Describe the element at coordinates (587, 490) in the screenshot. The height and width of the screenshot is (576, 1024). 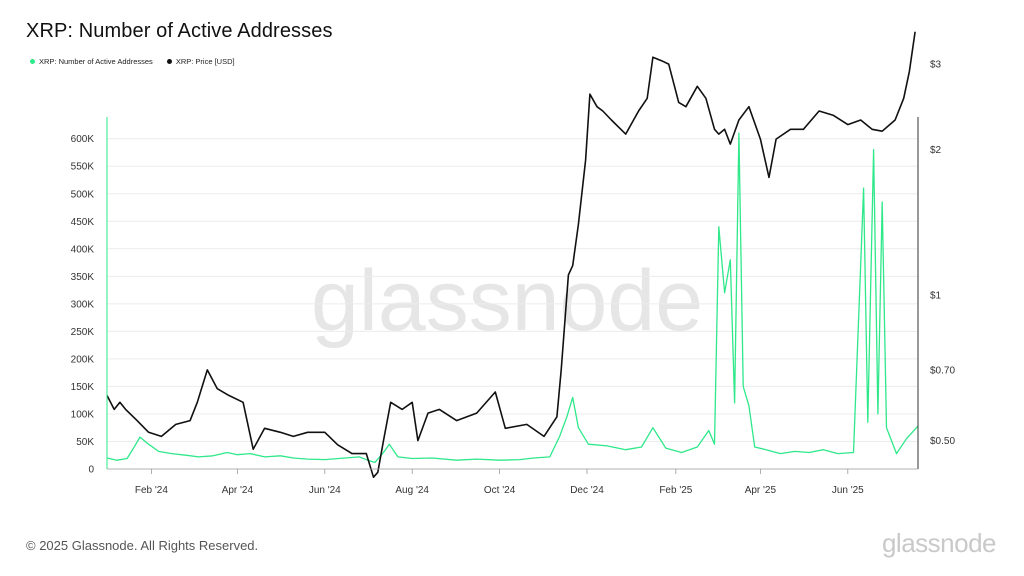
I see `x-tick-label: Dec '24` at that location.